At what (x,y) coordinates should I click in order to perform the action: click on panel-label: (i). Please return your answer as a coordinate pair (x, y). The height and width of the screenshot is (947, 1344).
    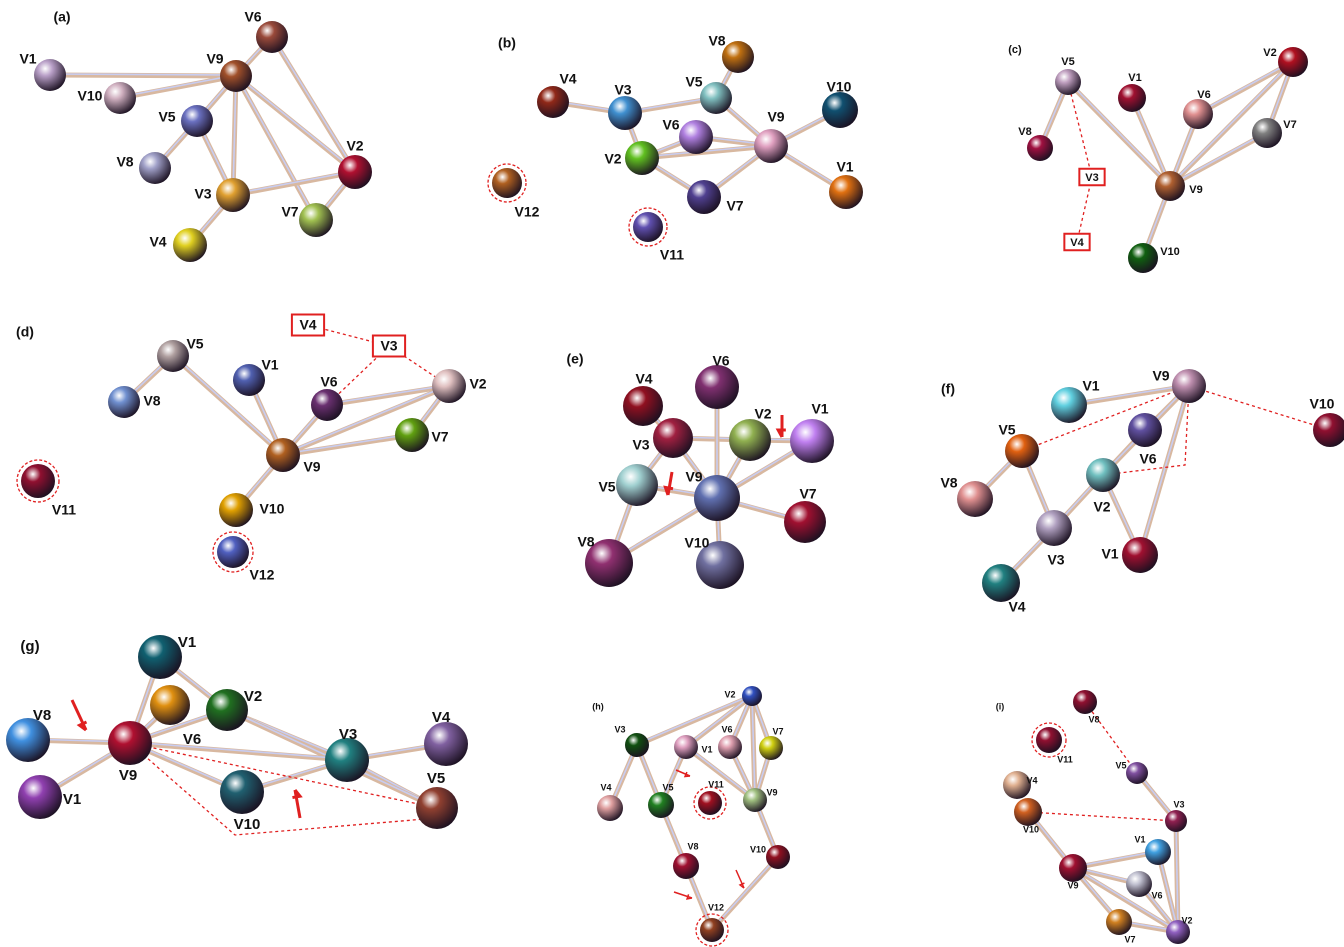
    Looking at the image, I should click on (1000, 706).